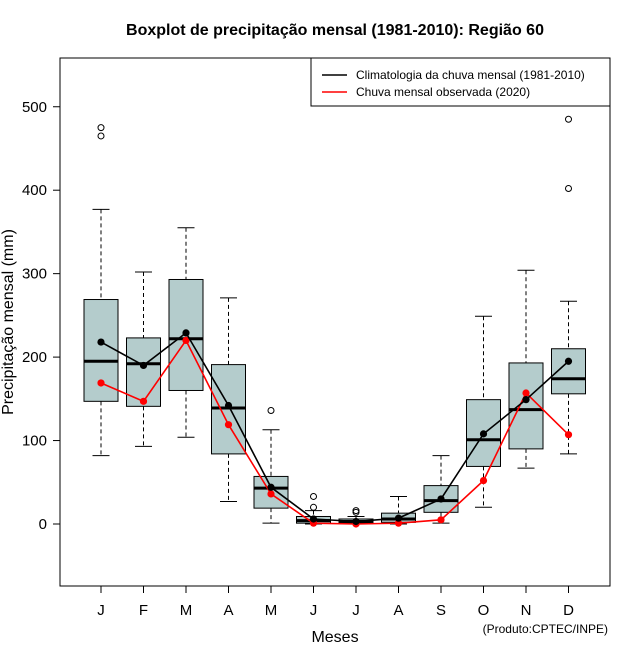 The image size is (640, 660). I want to click on x-tick-label: N, so click(526, 610).